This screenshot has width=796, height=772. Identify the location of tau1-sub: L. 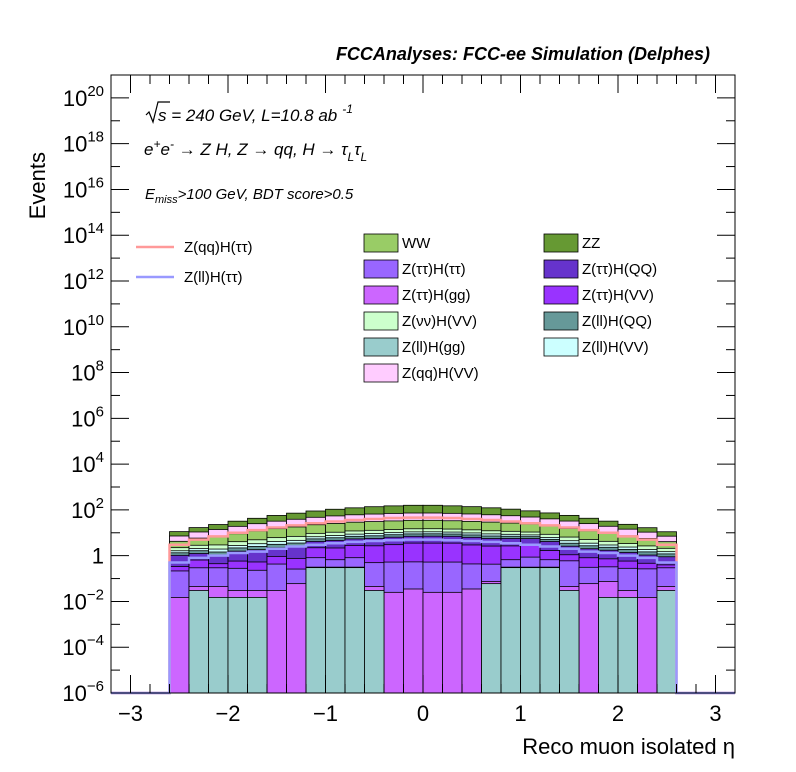
(351, 157).